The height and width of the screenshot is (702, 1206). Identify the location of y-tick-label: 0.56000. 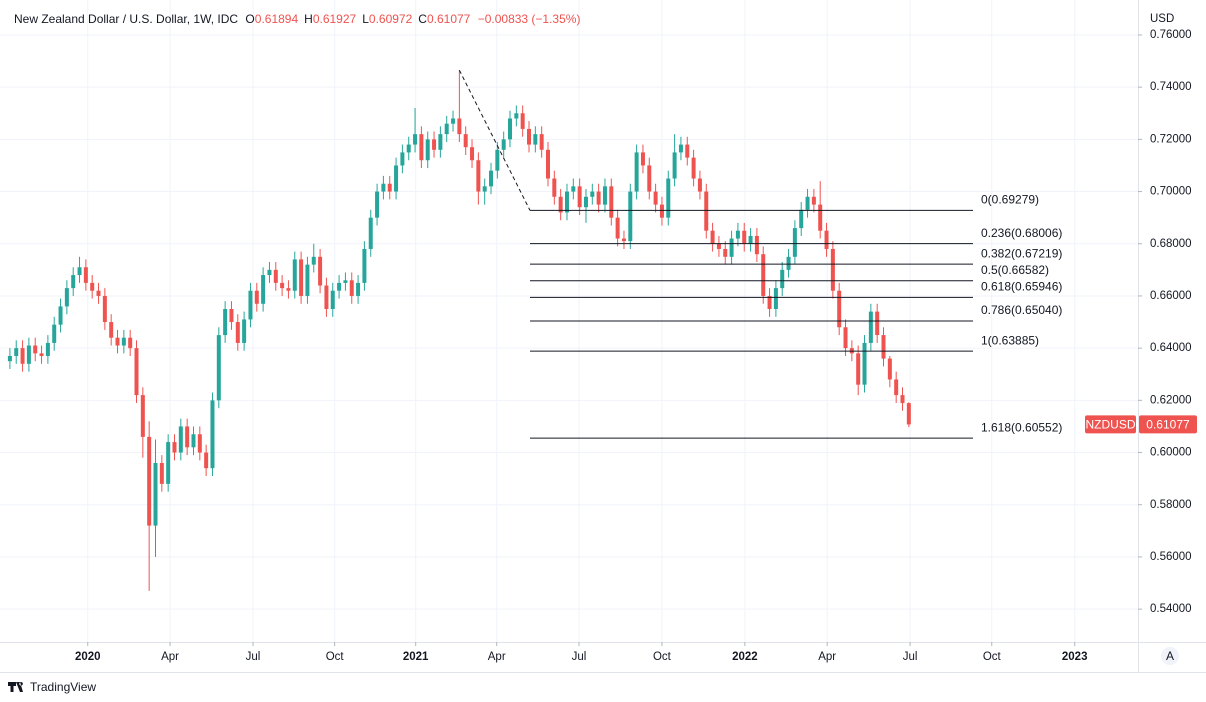
(1171, 557).